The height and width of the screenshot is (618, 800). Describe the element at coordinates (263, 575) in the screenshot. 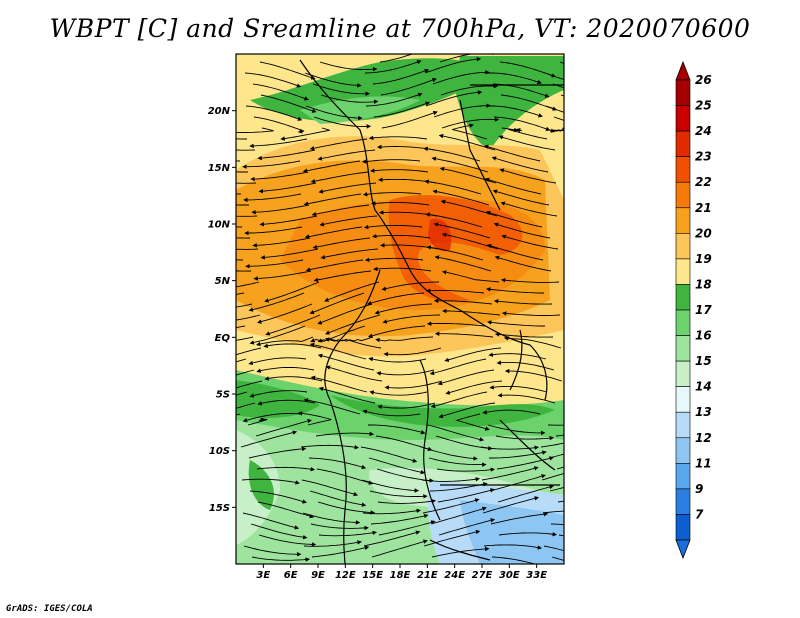

I see `lon-tick-label: 3E` at that location.